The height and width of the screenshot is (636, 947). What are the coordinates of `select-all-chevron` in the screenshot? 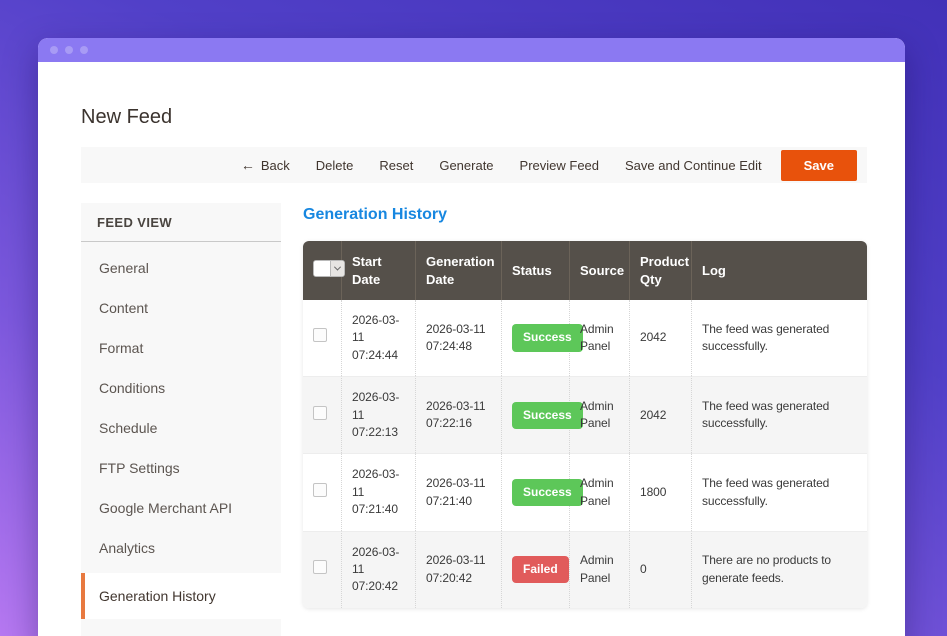 It's located at (337, 269).